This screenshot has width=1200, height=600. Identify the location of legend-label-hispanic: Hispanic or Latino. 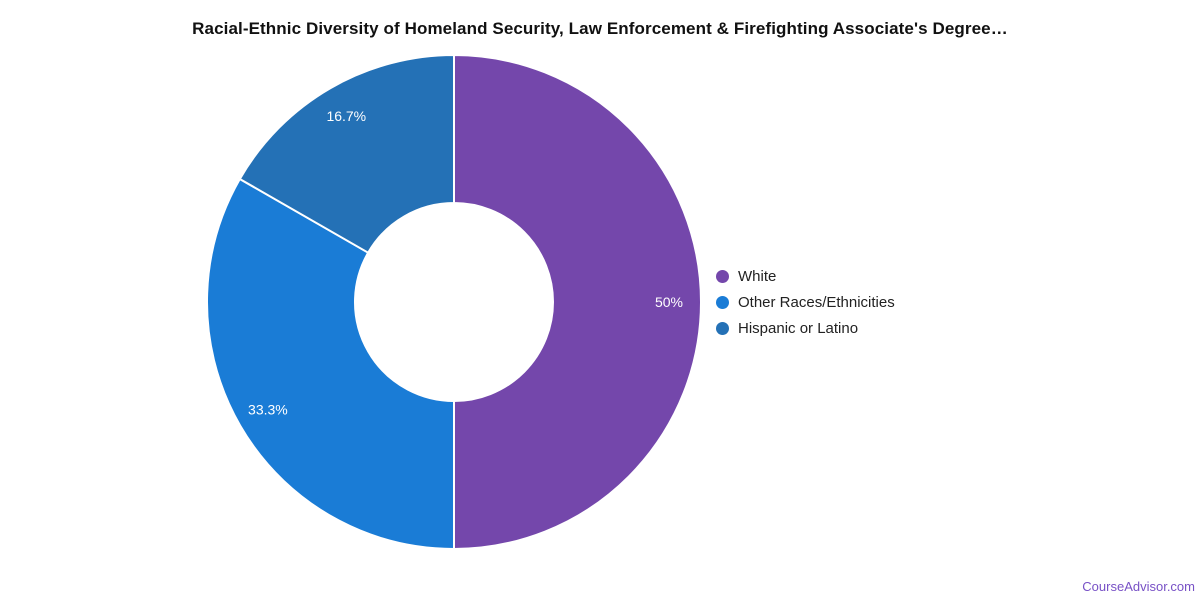
(798, 328).